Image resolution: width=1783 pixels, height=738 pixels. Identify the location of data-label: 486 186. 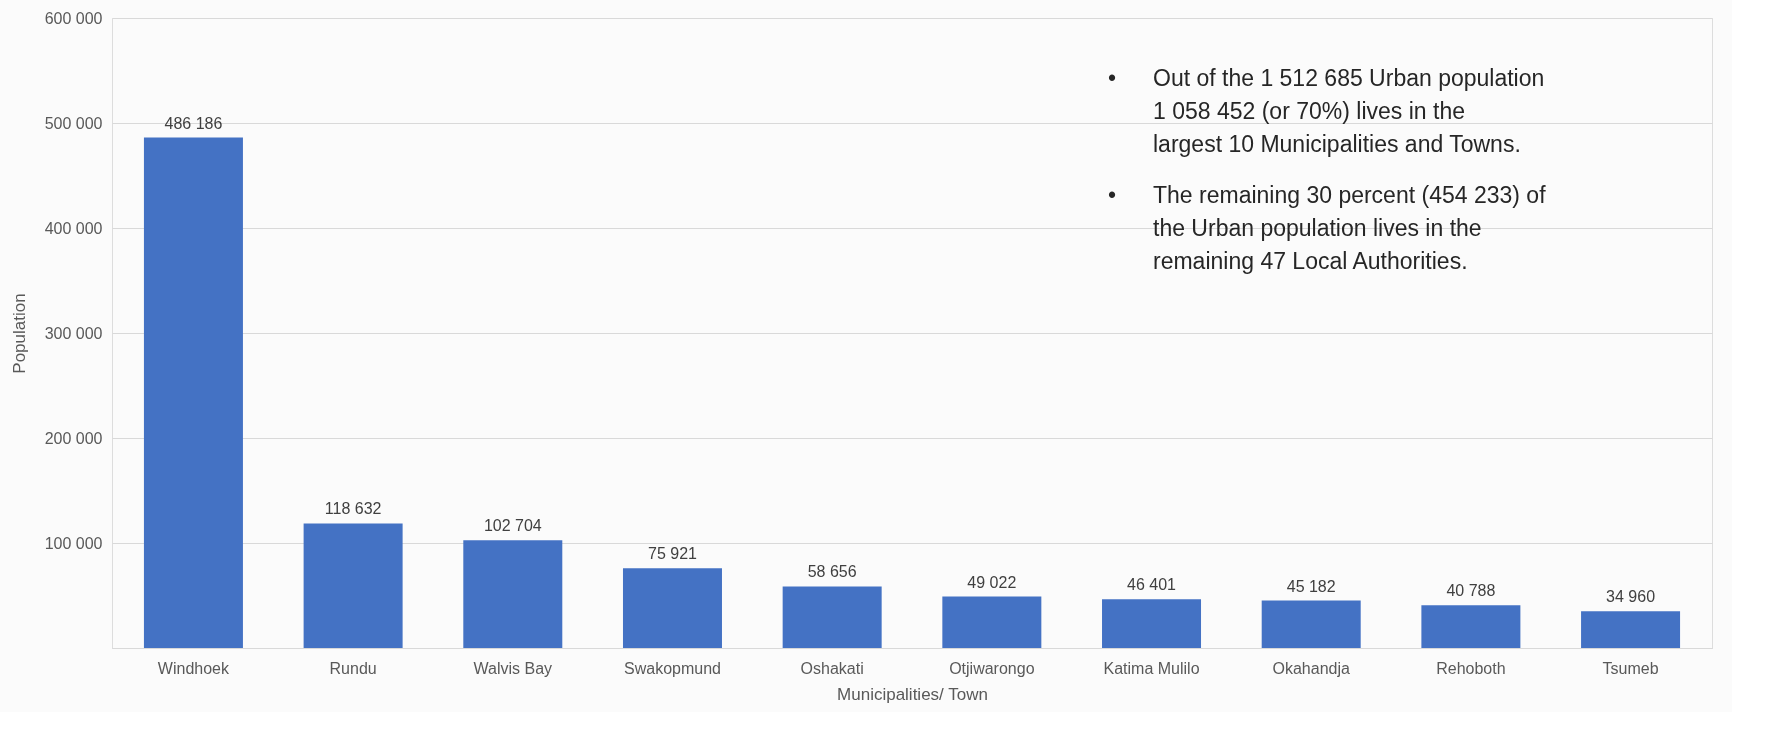
(193, 123).